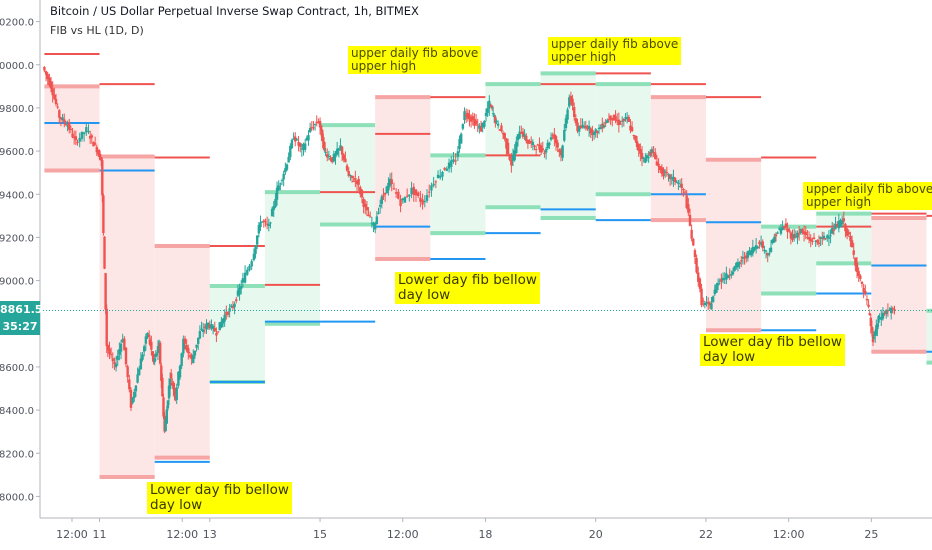 This screenshot has width=932, height=550. What do you see at coordinates (789, 260) in the screenshot?
I see `day-zone` at bounding box center [789, 260].